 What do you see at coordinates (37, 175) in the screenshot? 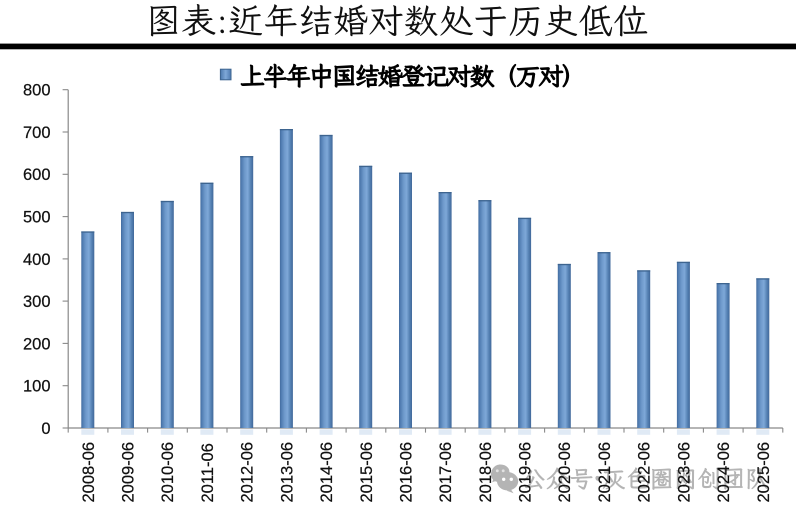
I see `svg-text: 600` at bounding box center [37, 175].